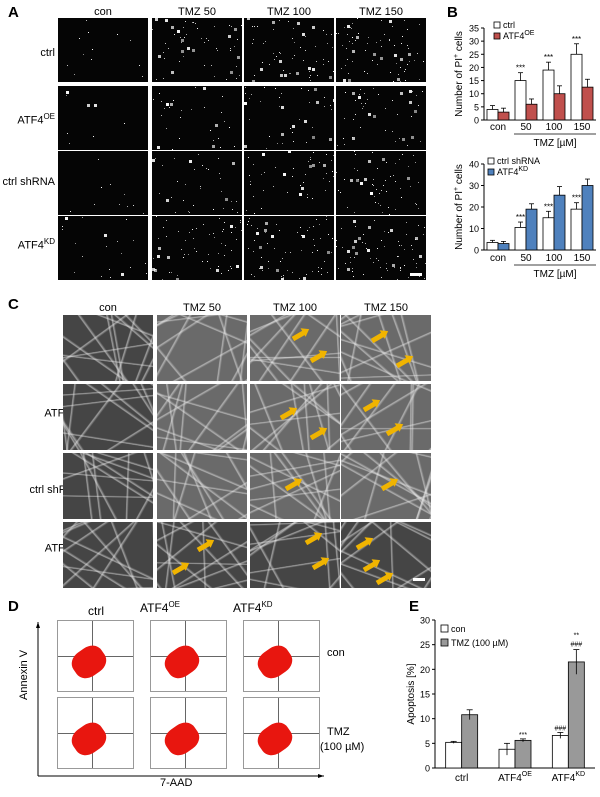 This screenshot has width=600, height=797. What do you see at coordinates (289, 248) in the screenshot?
I see `pi-image-r4-c3` at bounding box center [289, 248].